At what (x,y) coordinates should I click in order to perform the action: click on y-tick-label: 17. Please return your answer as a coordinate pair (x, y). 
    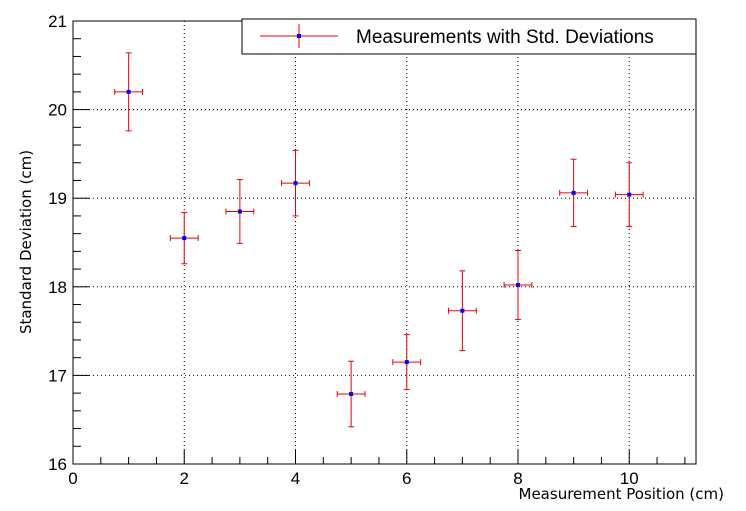
    Looking at the image, I should click on (57, 375).